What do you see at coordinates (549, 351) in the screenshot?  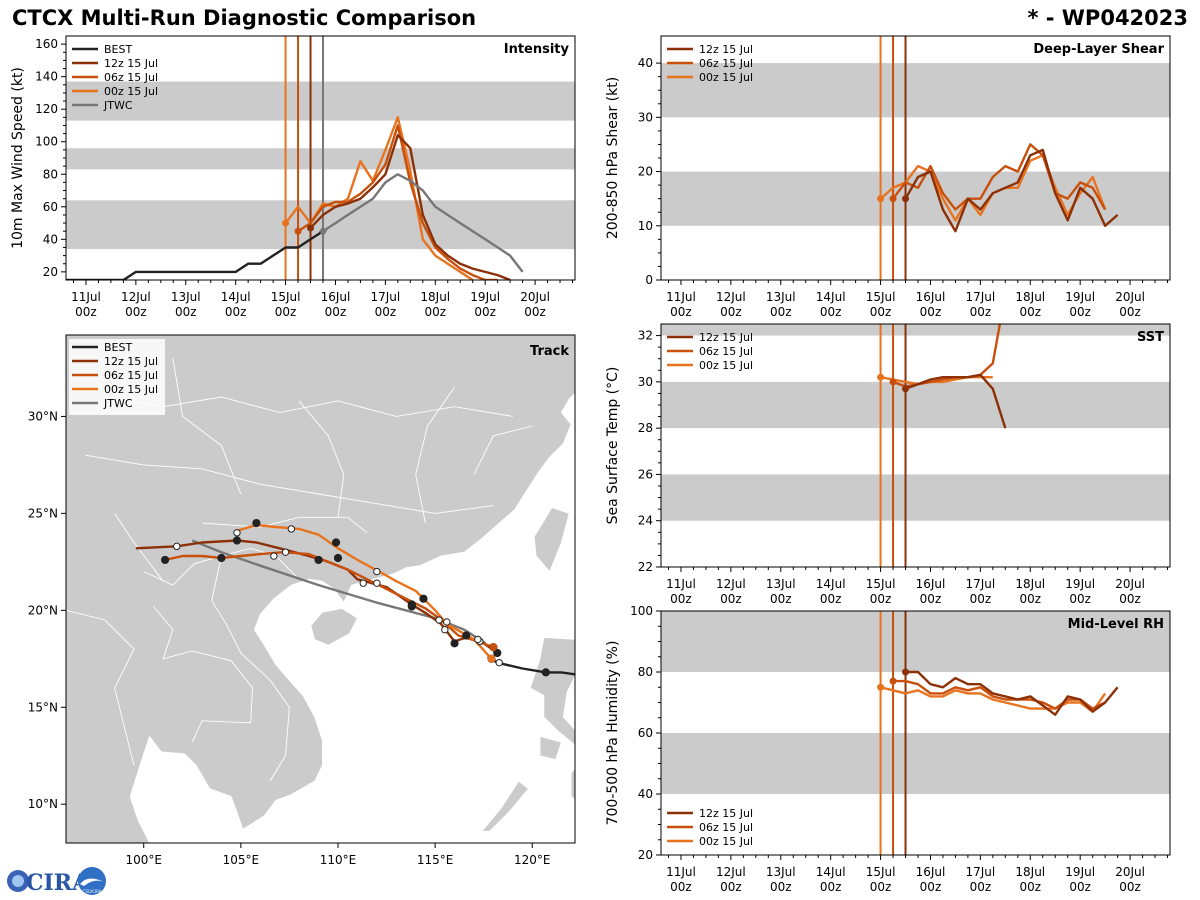 I see `panel-title: Track` at bounding box center [549, 351].